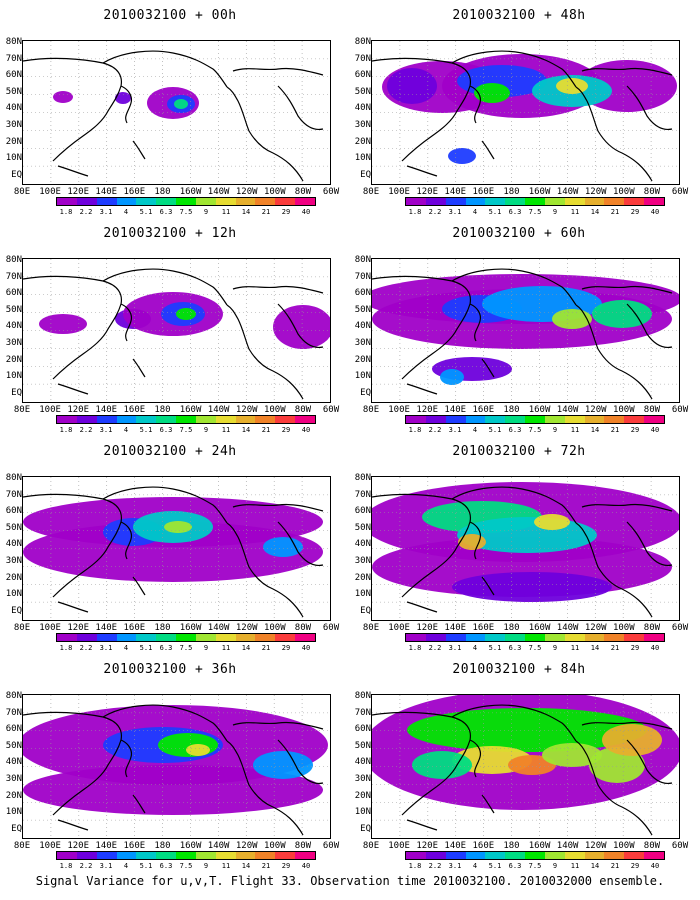 This screenshot has width=700, height=900. What do you see at coordinates (286, 648) in the screenshot?
I see `colorbar-label: 29` at bounding box center [286, 648].